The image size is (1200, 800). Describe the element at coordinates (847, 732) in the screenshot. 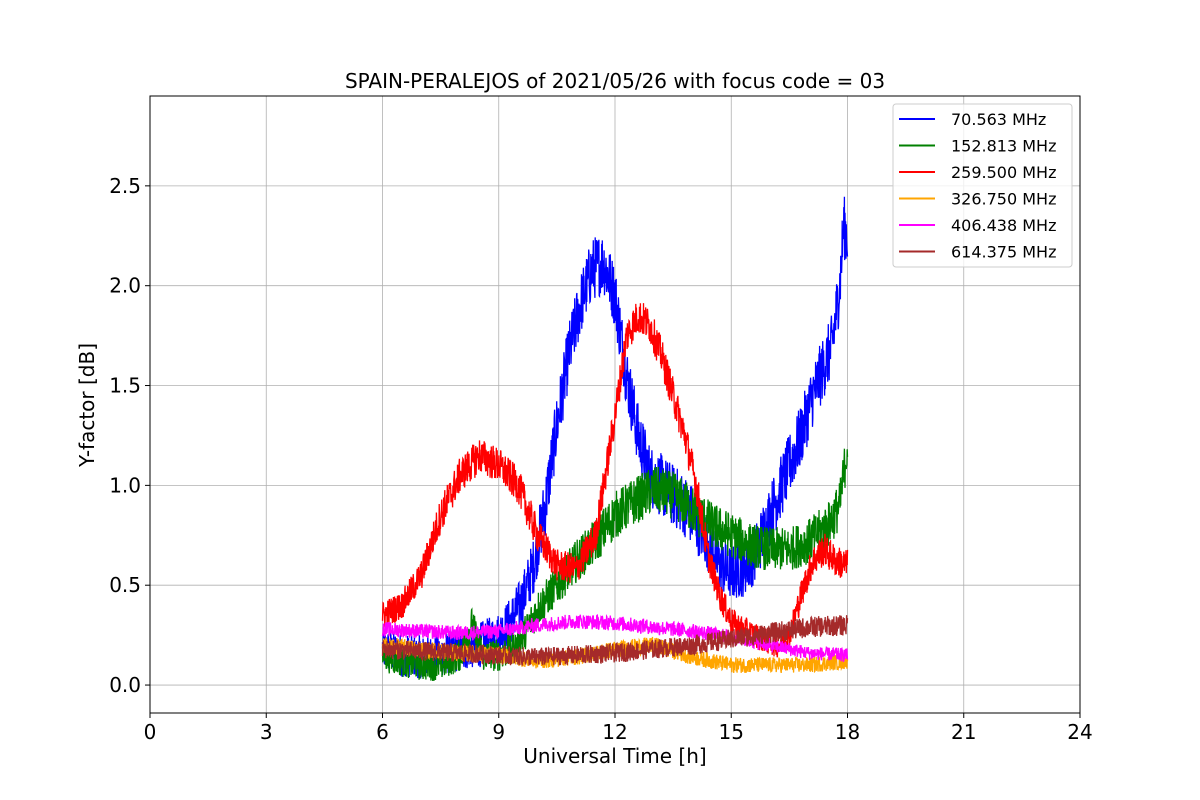

I see `x-tick-label: 18` at that location.